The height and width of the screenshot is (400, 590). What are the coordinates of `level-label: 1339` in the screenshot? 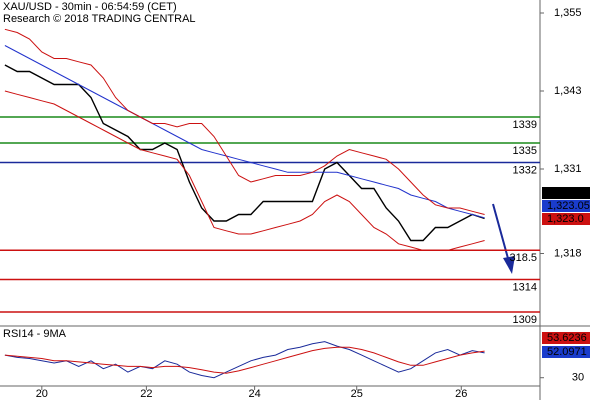 It's located at (525, 125).